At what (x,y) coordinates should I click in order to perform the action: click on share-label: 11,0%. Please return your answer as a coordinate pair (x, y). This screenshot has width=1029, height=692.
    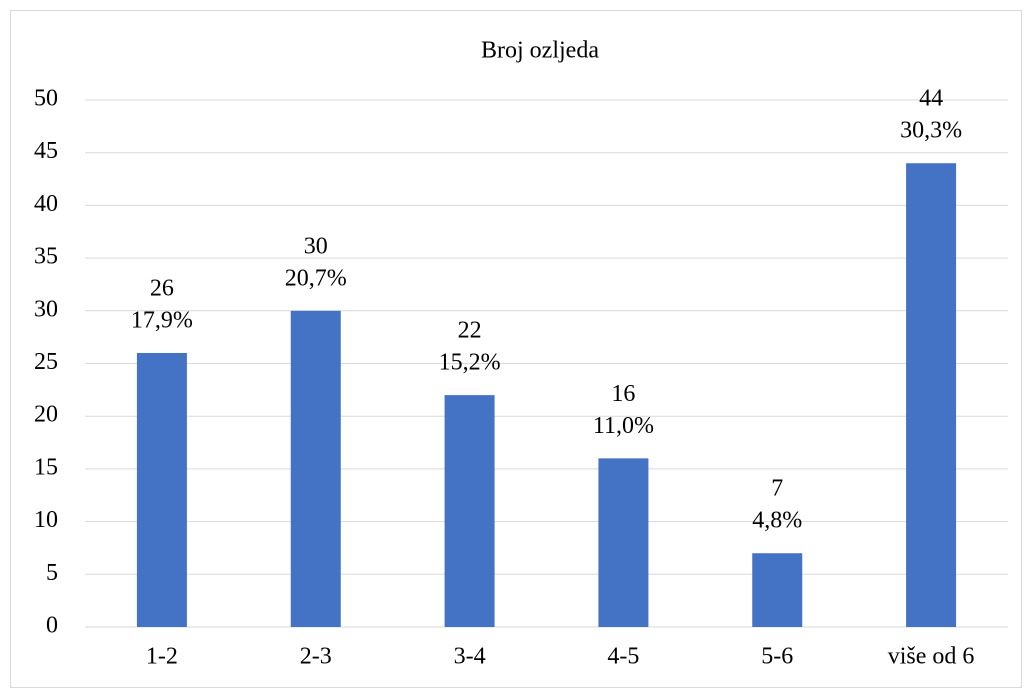
    Looking at the image, I should click on (623, 426).